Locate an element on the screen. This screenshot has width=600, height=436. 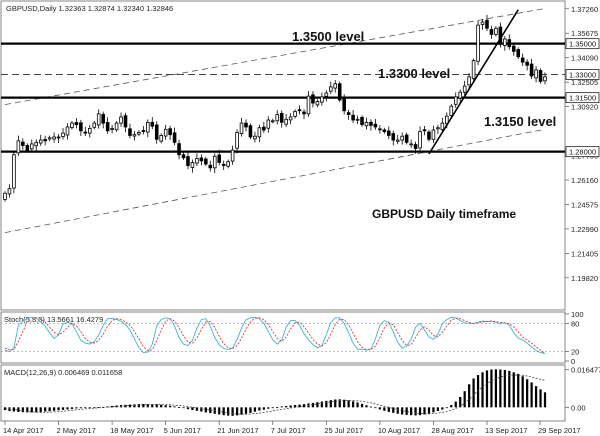
level-tag-0: 1.35000 is located at coordinates (582, 44).